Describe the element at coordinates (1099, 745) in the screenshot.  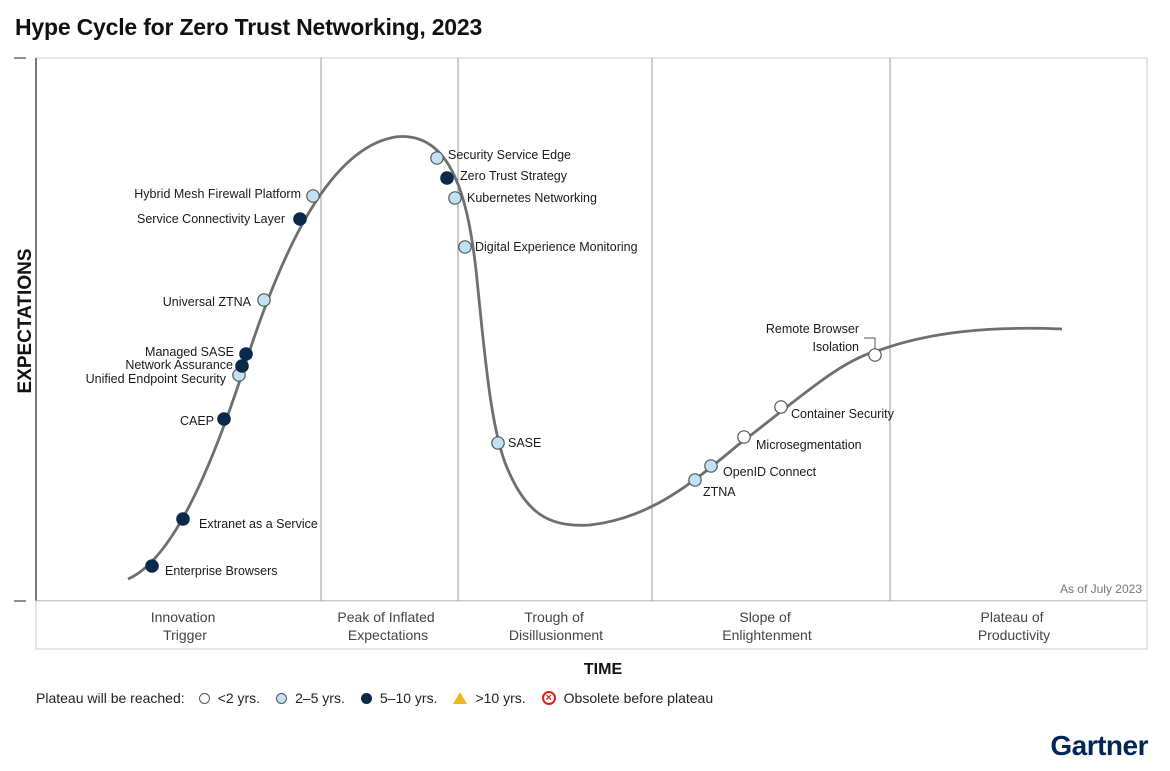
I see `gartner-logo: Gartner` at that location.